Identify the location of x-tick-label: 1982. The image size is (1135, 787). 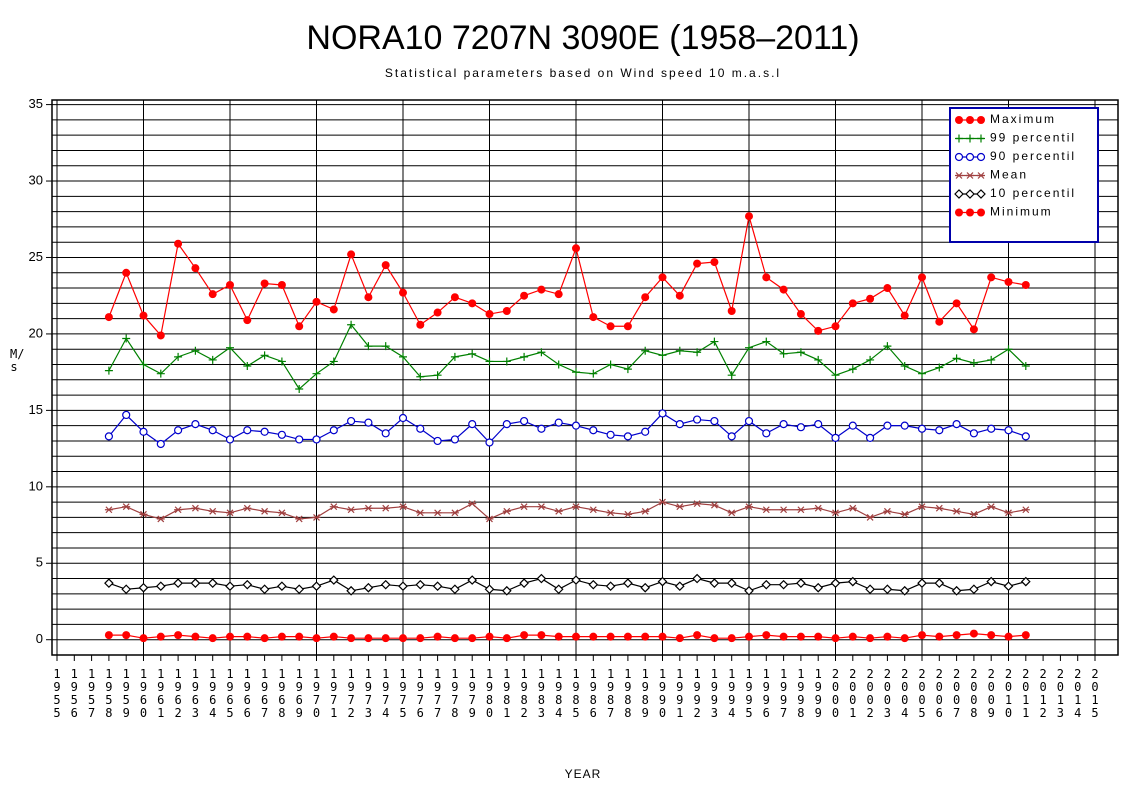
(524, 693).